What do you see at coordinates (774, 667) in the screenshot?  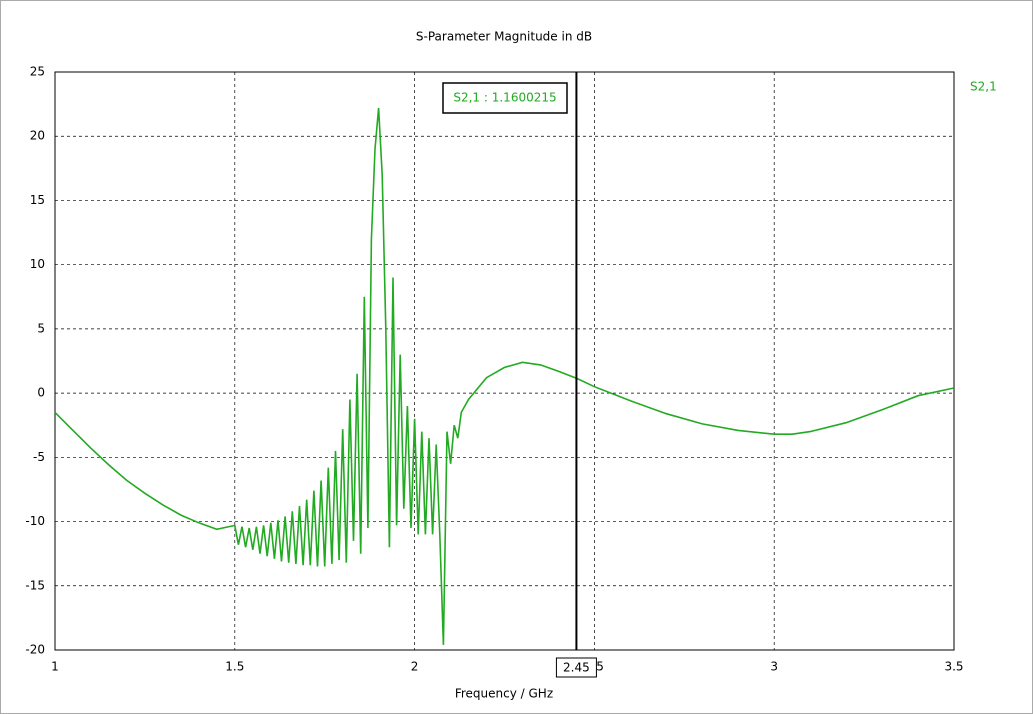 I see `x-tick-label: 3` at bounding box center [774, 667].